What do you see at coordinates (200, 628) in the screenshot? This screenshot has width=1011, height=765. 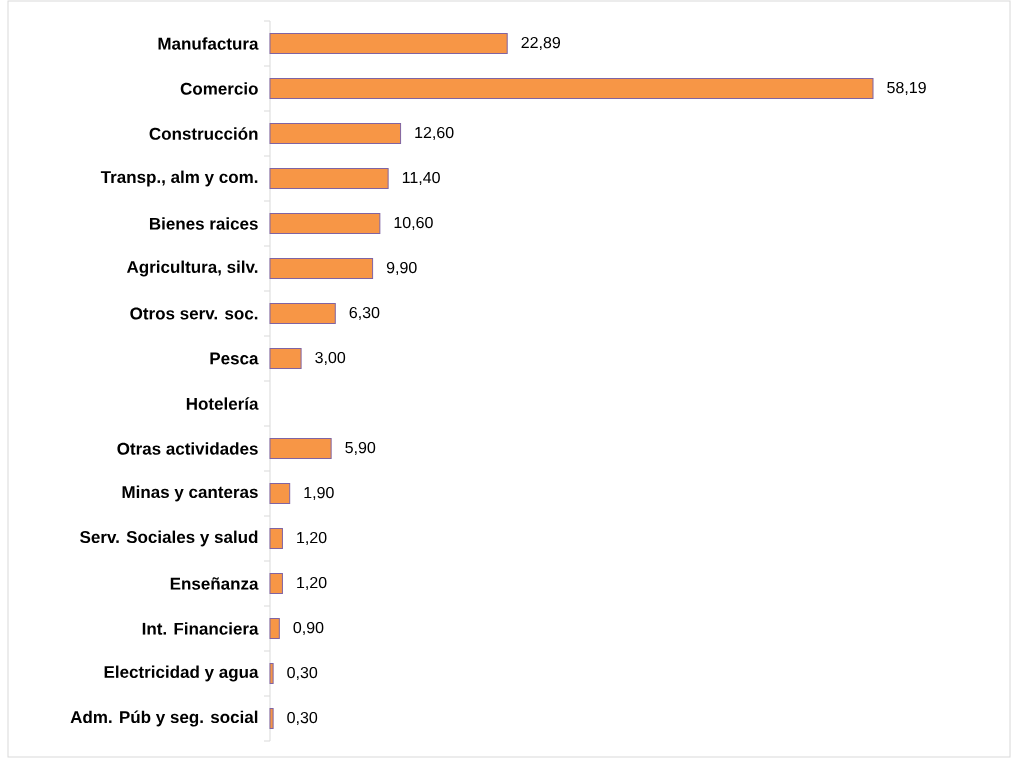 I see `y-tick-label: Int. Financiera` at bounding box center [200, 628].